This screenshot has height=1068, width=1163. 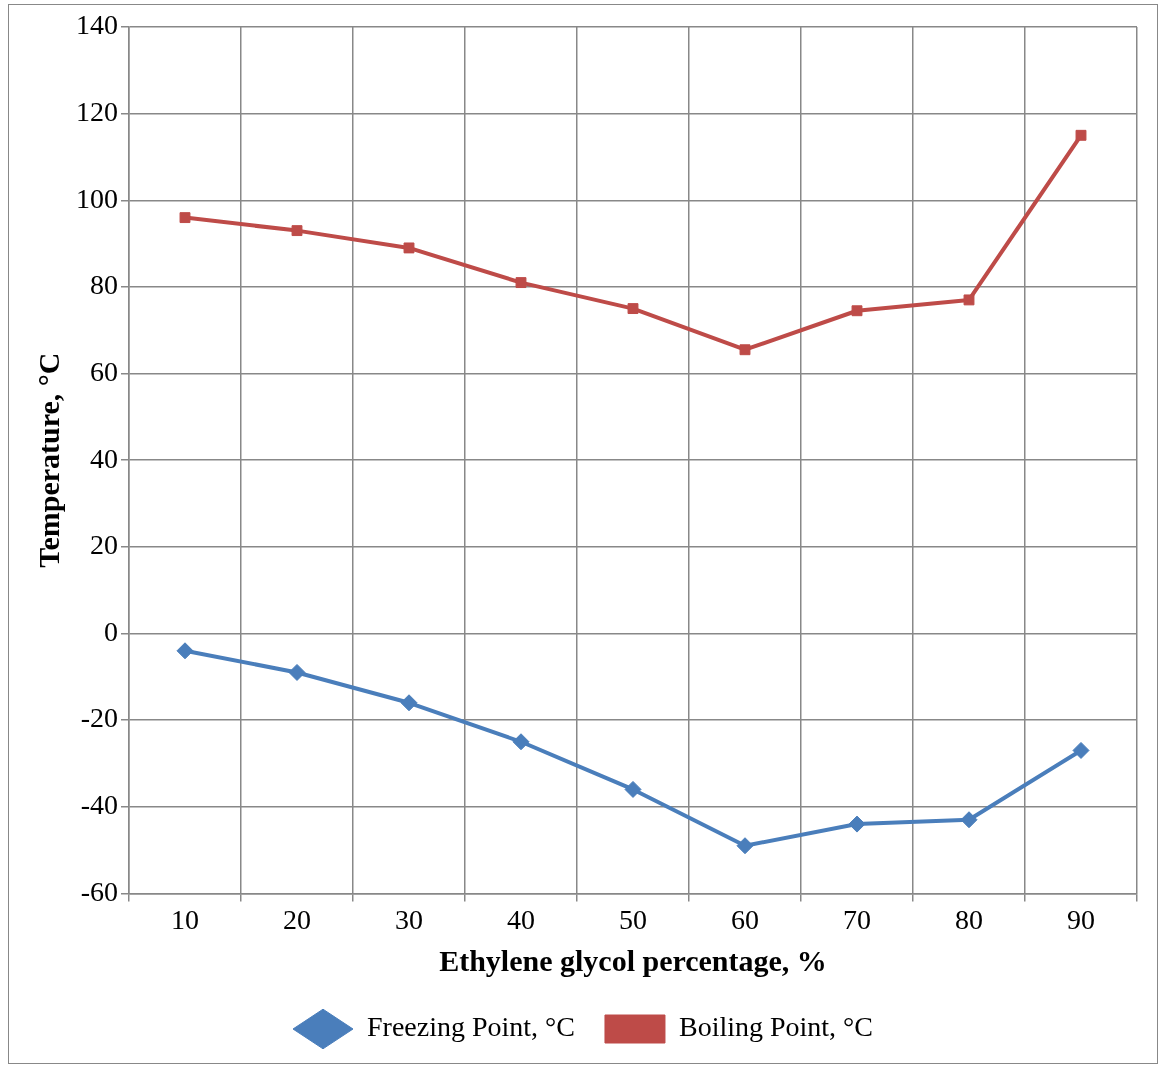 I want to click on y-tick-label: 120, so click(x=97, y=111).